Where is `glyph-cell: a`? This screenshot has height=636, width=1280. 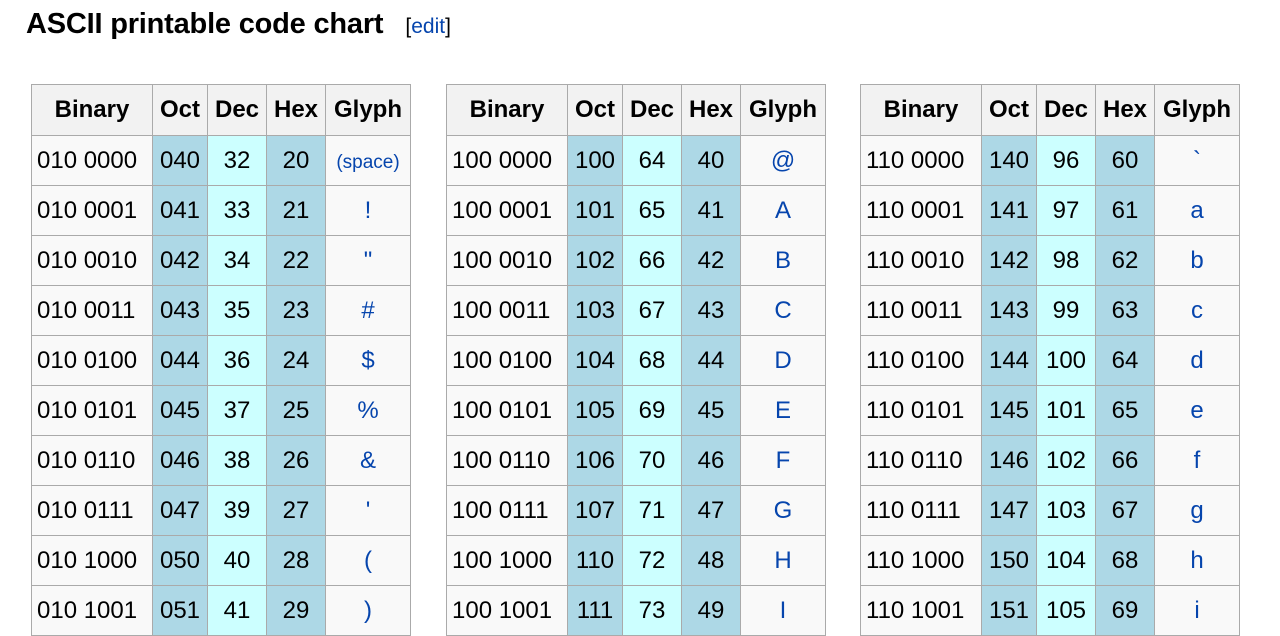 glyph-cell: a is located at coordinates (1197, 210).